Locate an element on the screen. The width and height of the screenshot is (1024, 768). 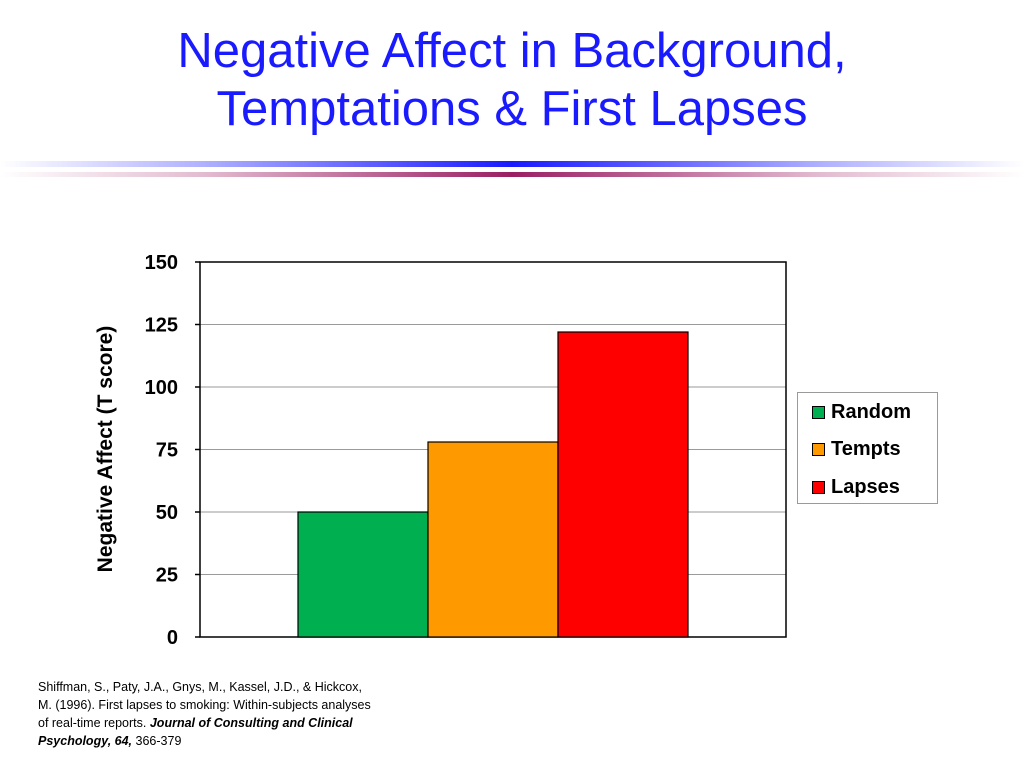
legend-label-lapses: Lapses is located at coordinates (865, 486).